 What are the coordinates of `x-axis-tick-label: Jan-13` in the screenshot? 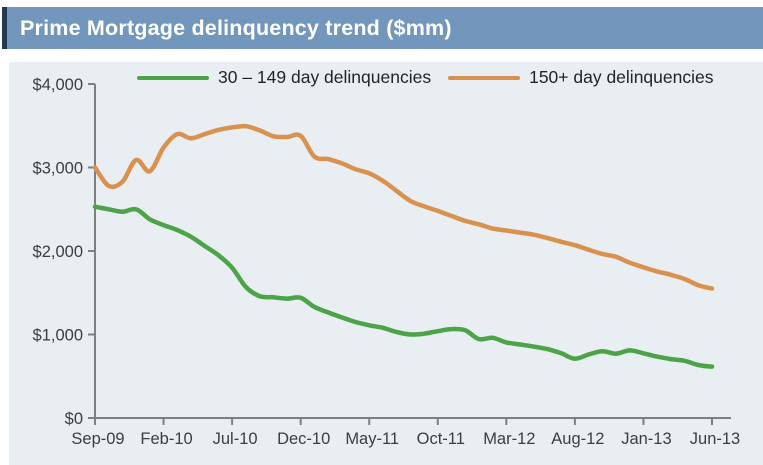 It's located at (646, 439).